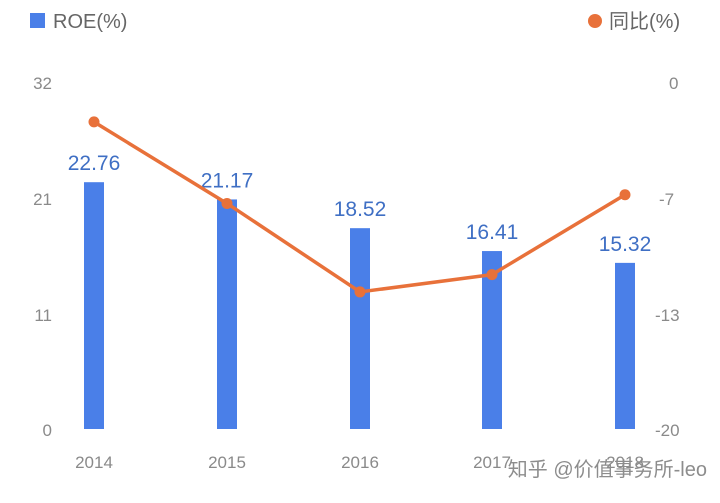  Describe the element at coordinates (492, 462) in the screenshot. I see `x-tick-2017: 2017` at that location.